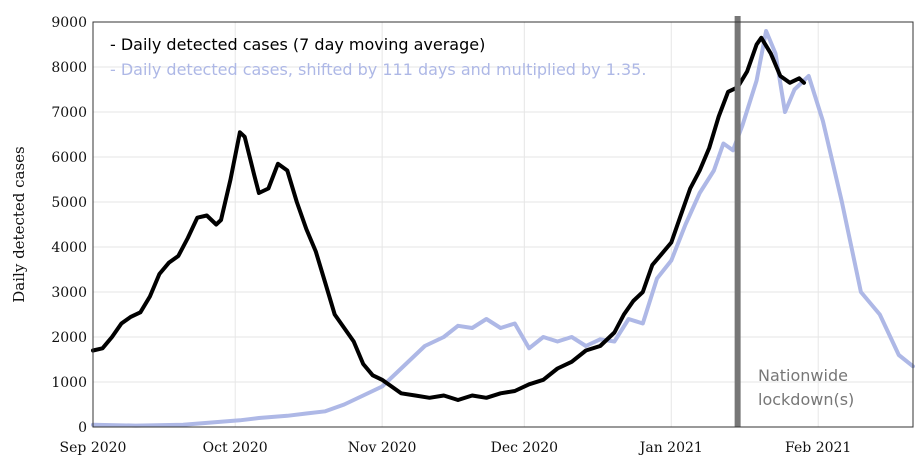  Describe the element at coordinates (803, 375) in the screenshot. I see `lockdown-label-line1: Nationwide` at that location.